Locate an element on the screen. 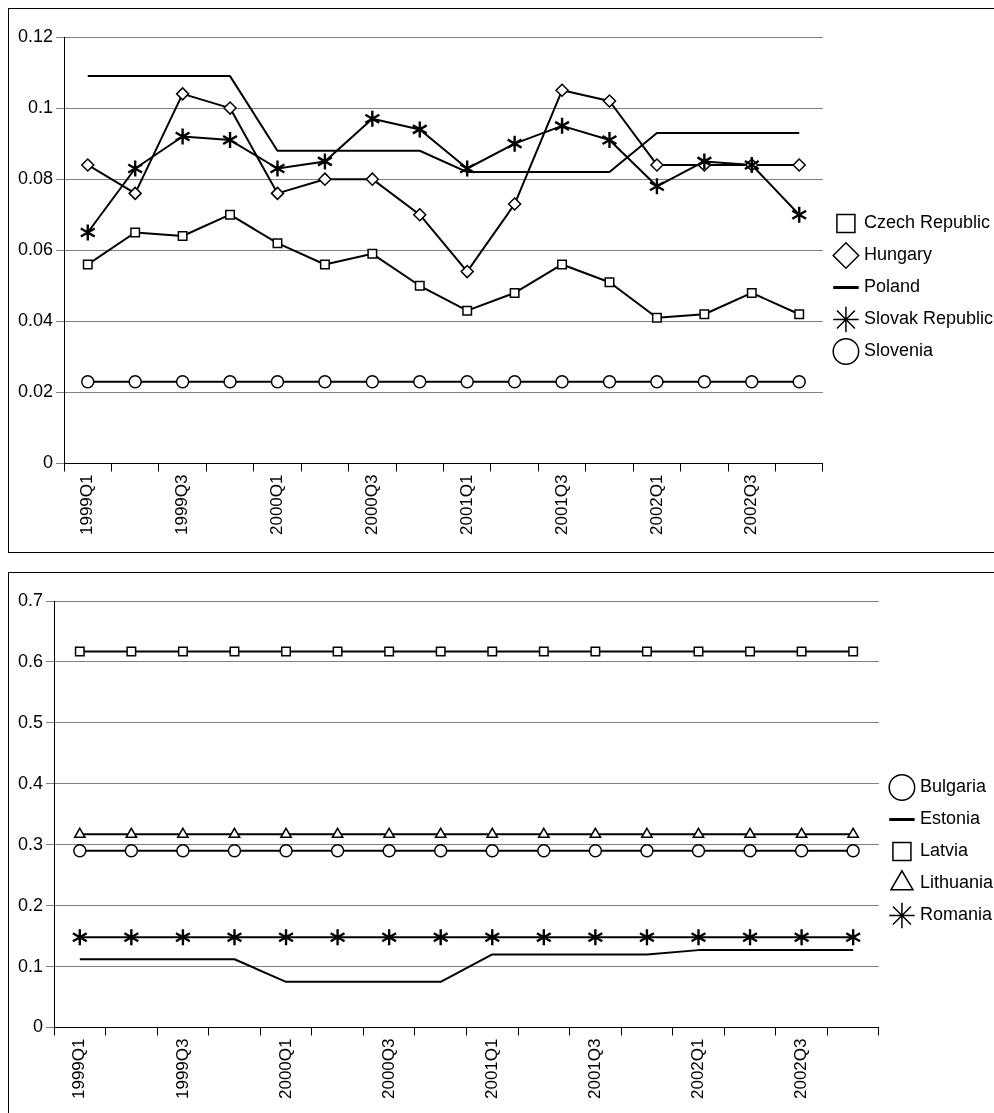 The width and height of the screenshot is (994, 1113). y-tick-label: 0.2 is located at coordinates (30, 904).